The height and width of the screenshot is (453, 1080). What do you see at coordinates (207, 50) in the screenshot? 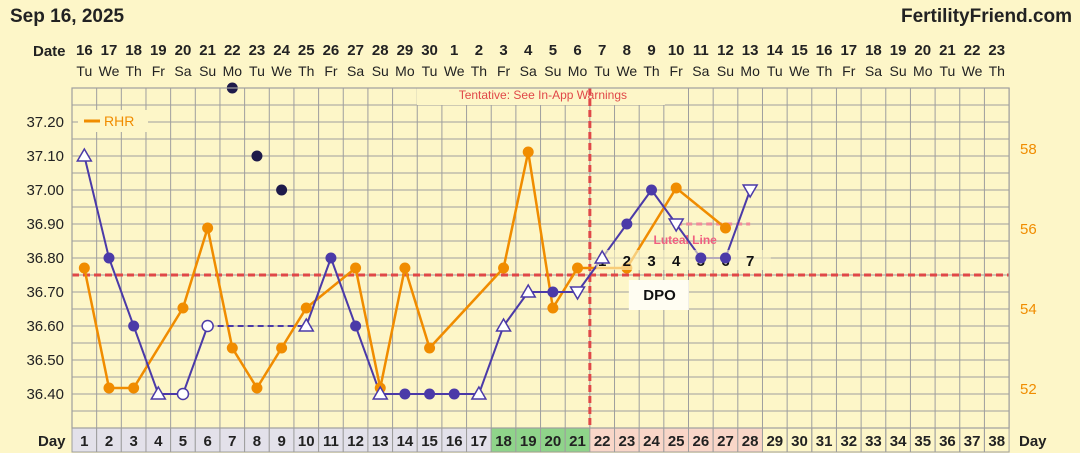
I see `date-label: 21` at bounding box center [207, 50].